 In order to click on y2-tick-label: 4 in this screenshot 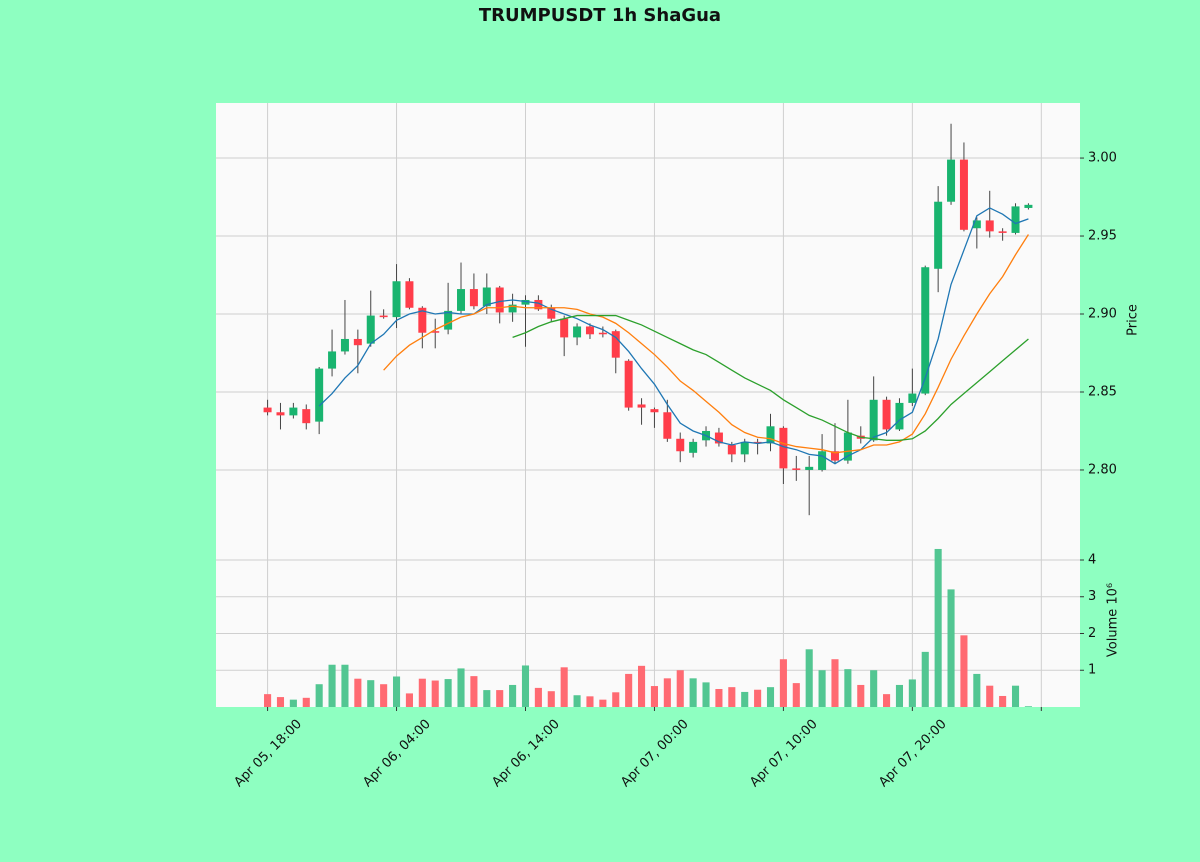, I will do `click(1092, 559)`.